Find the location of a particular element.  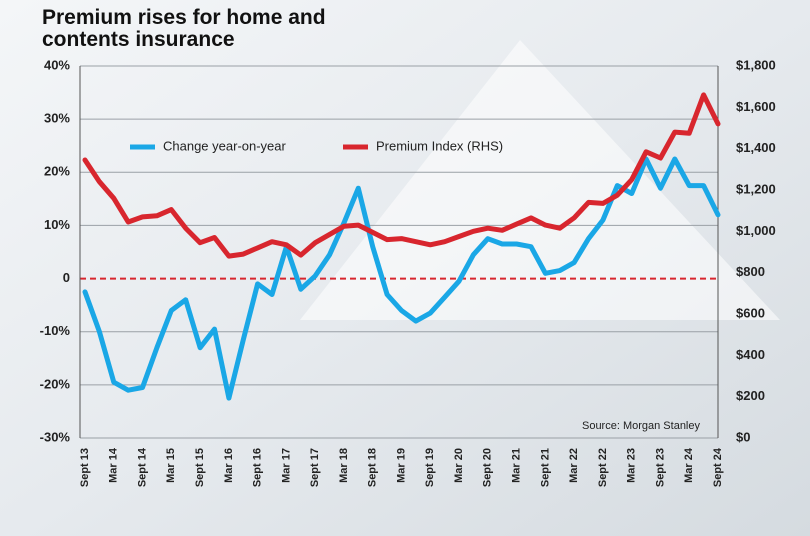

x-tick-label: Sept 21 is located at coordinates (545, 467).